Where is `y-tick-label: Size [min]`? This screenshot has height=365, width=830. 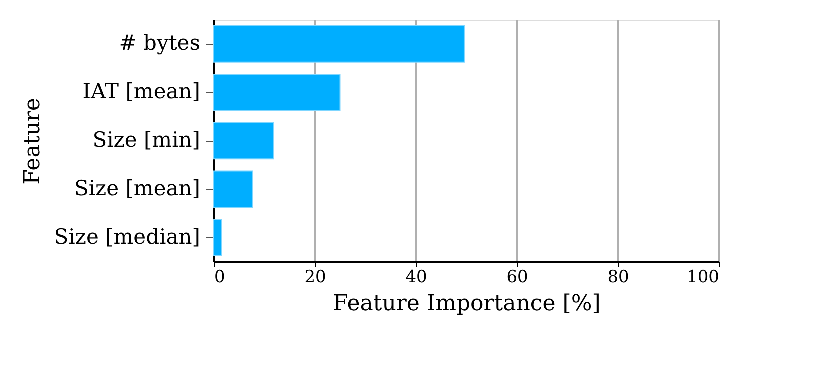 y-tick-label: Size [min] is located at coordinates (146, 140).